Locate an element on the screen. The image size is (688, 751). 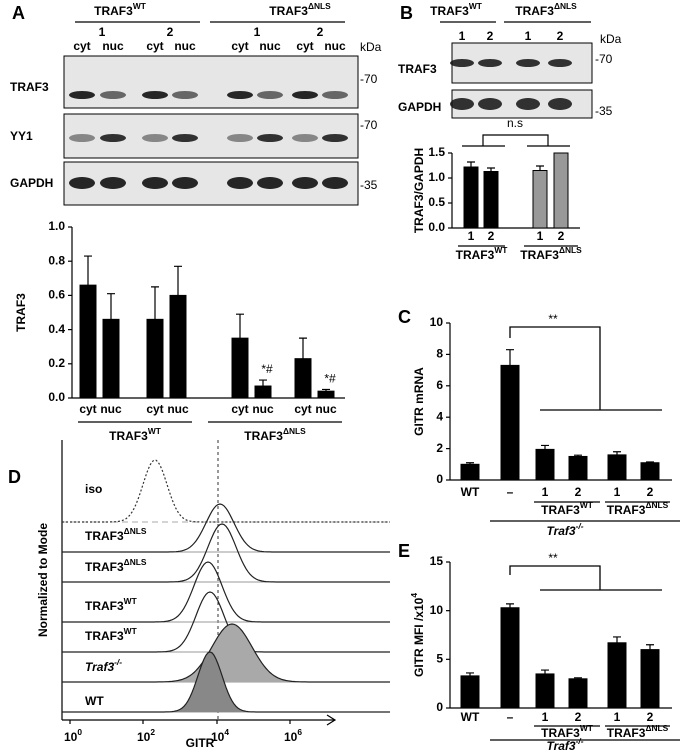
x-tick-label: – is located at coordinates (510, 717).